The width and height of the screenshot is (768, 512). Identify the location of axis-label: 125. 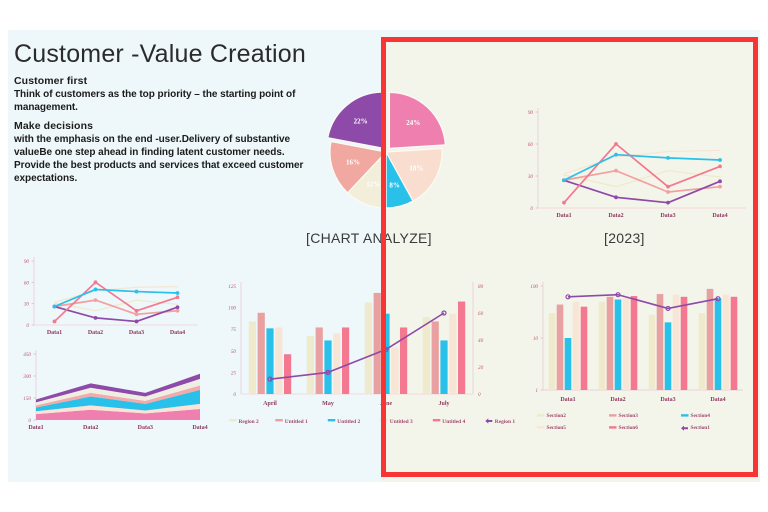
(232, 287).